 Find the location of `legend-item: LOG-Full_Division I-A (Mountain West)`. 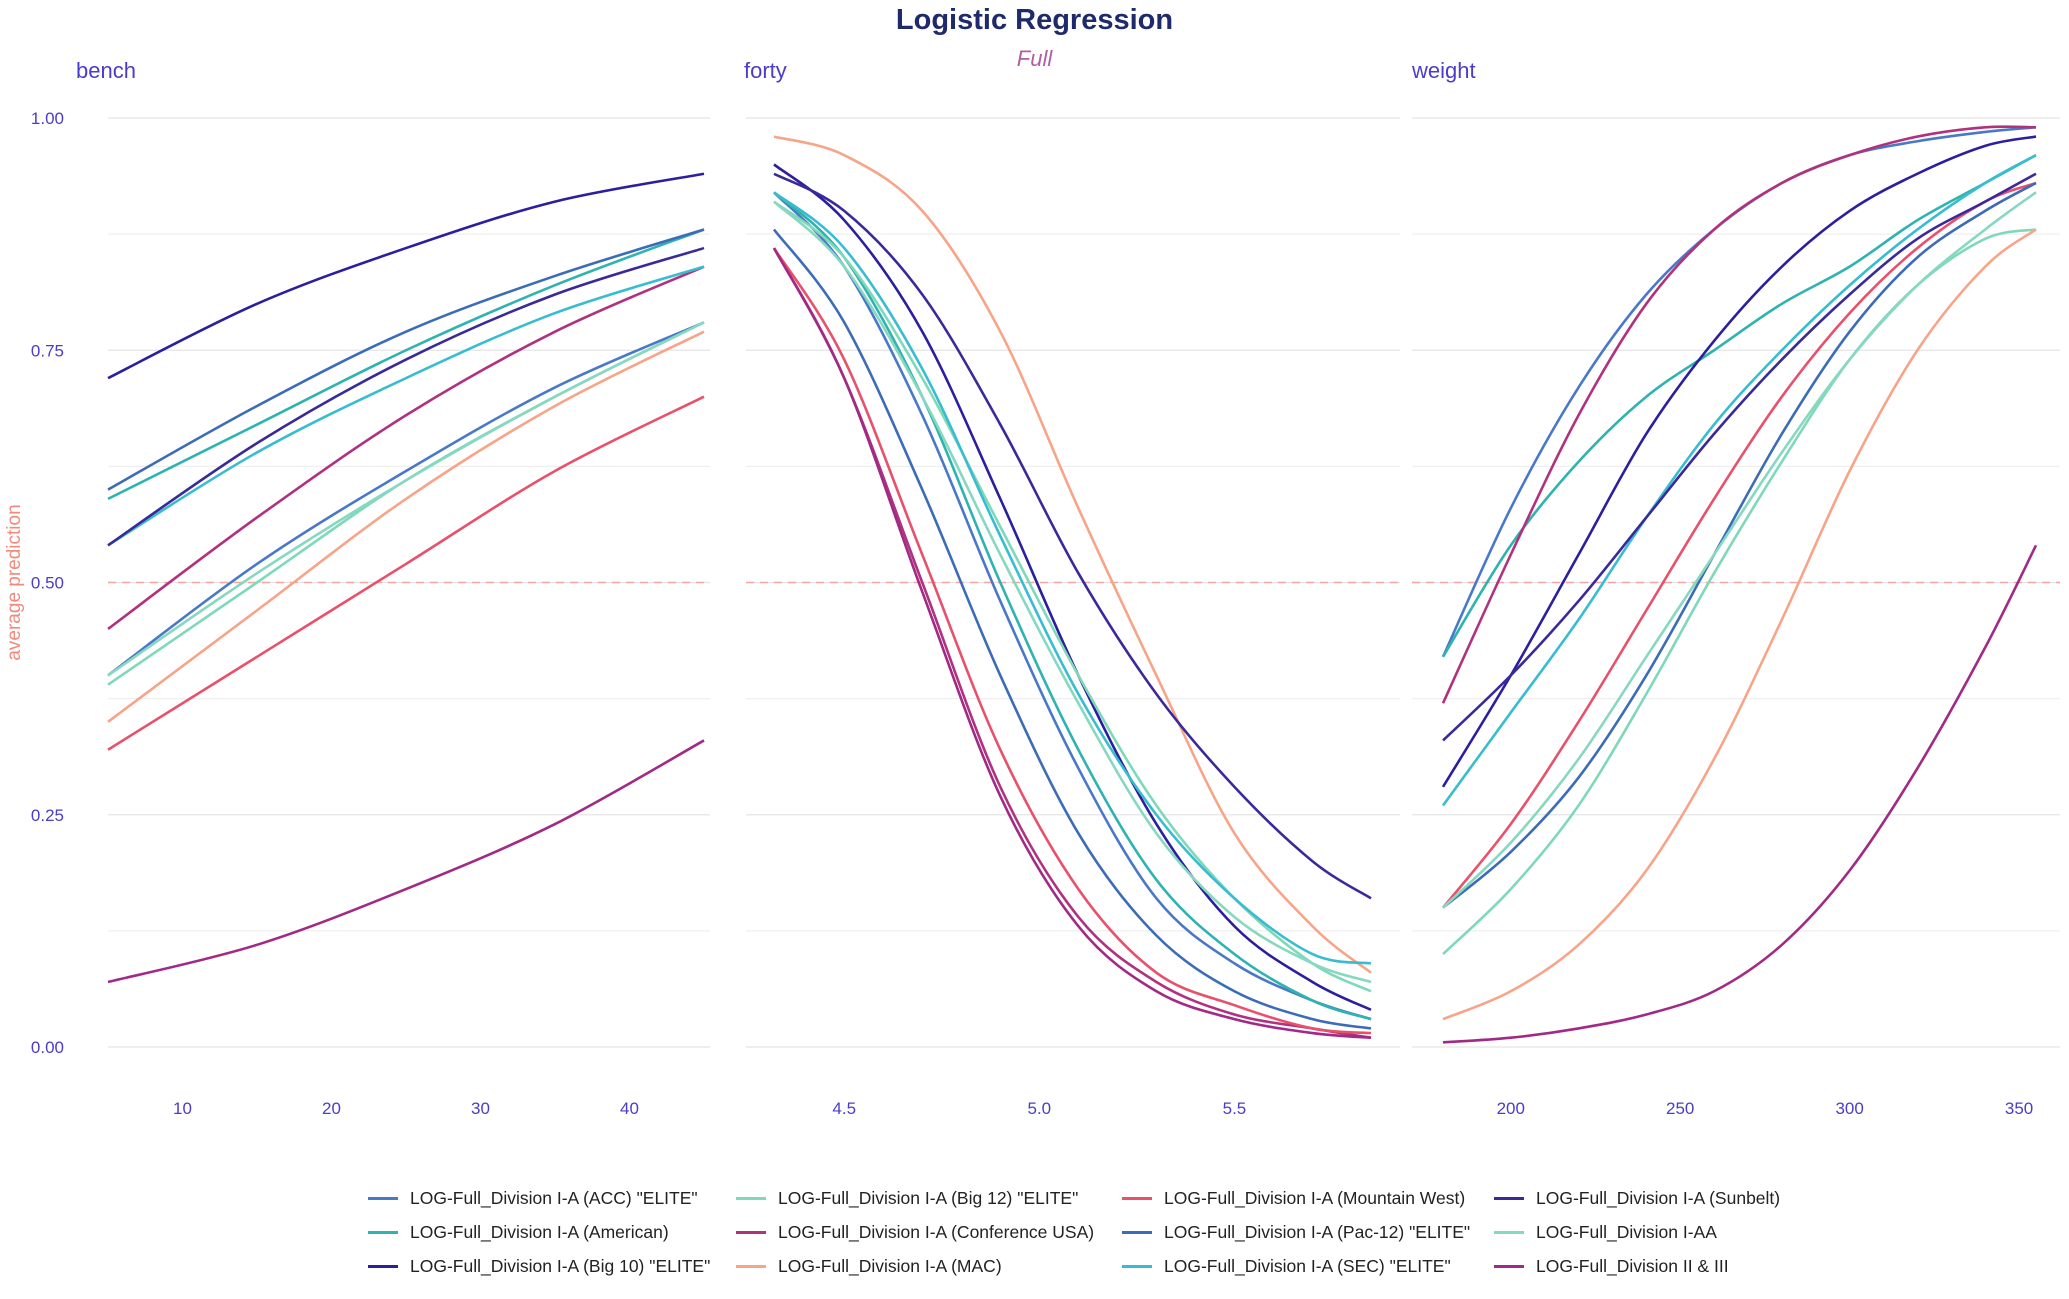

legend-item: LOG-Full_Division I-A (Mountain West) is located at coordinates (1293, 1198).